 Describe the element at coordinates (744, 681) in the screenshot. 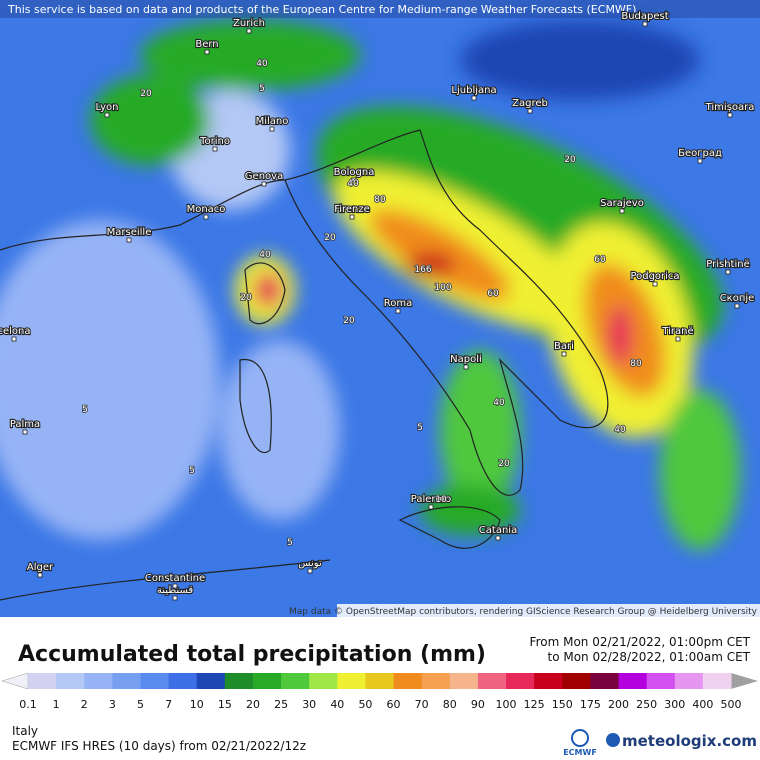

I see `colorbar-over` at that location.